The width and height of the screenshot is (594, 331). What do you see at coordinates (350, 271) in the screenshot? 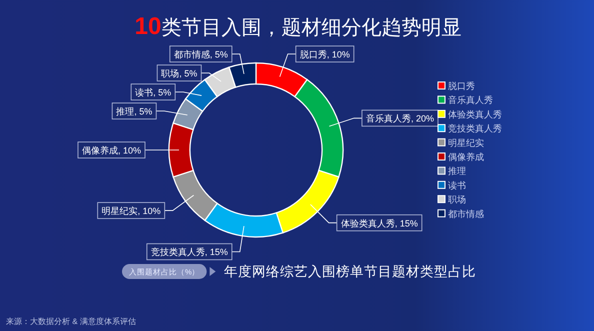
I see `subtitle: 年度网络综艺入围榜单节目题材类型占比` at bounding box center [350, 271].